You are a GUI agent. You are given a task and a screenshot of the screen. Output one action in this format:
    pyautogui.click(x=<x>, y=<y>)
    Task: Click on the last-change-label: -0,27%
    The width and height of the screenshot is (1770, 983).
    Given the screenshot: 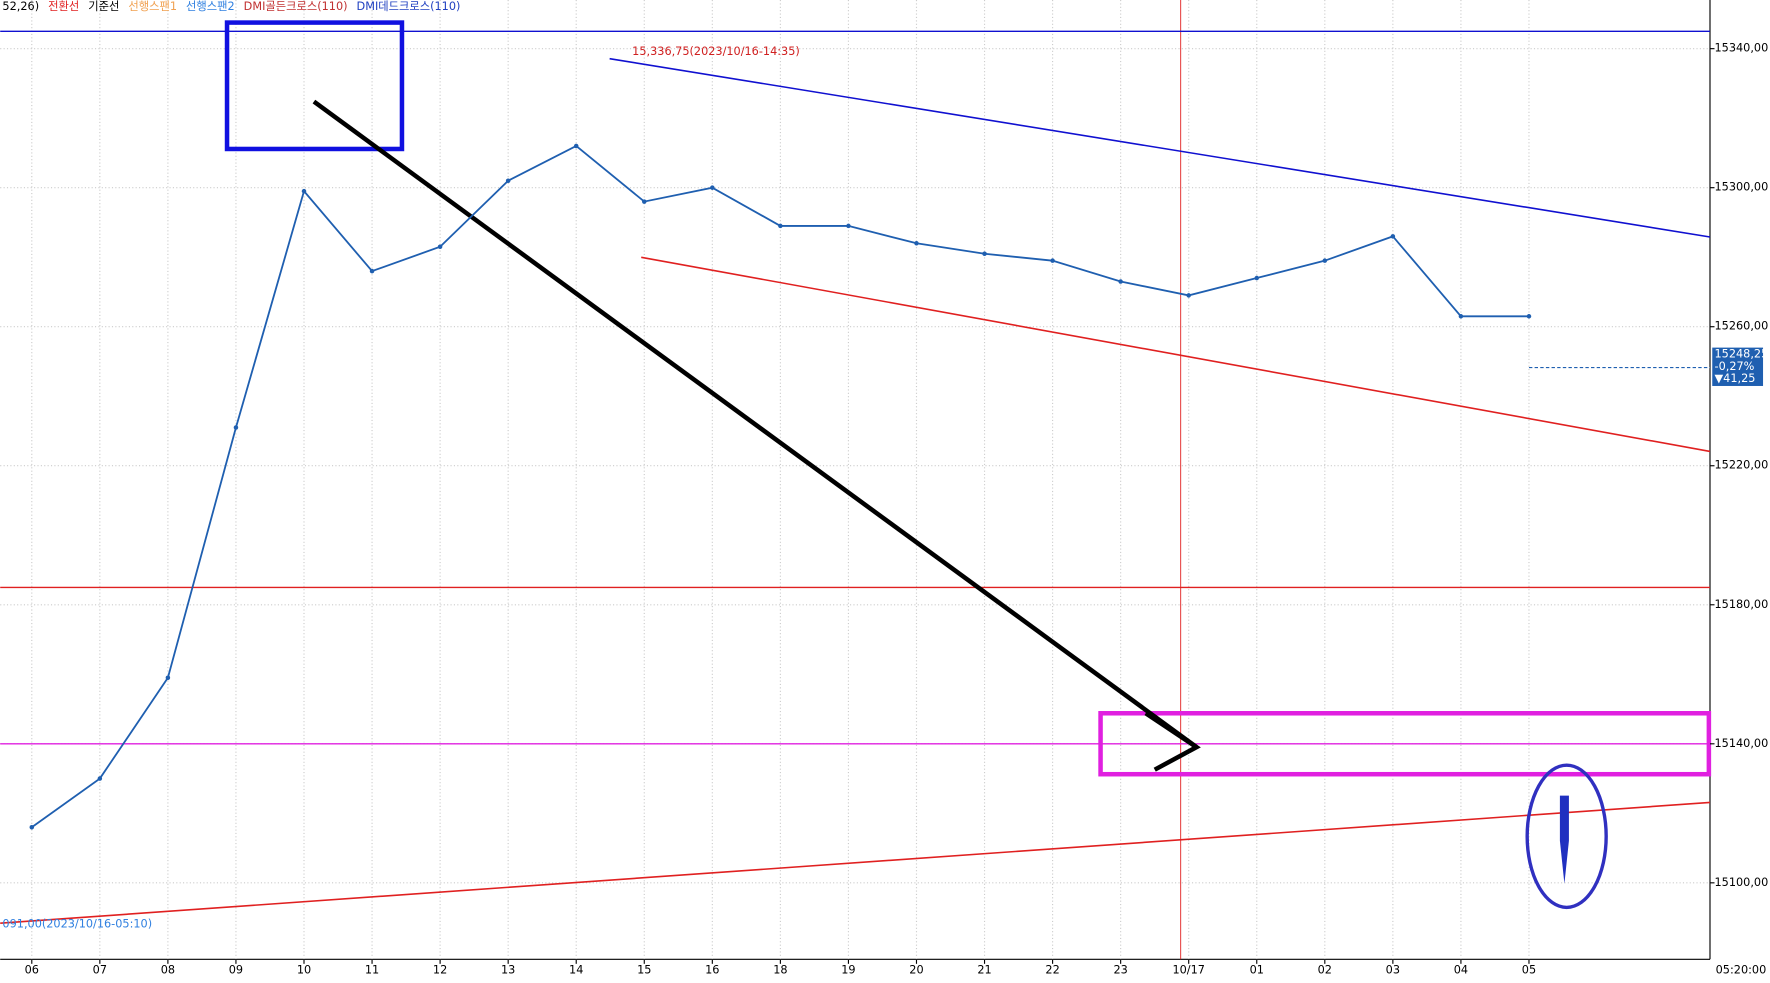 What is the action you would take?
    pyautogui.click(x=1735, y=366)
    